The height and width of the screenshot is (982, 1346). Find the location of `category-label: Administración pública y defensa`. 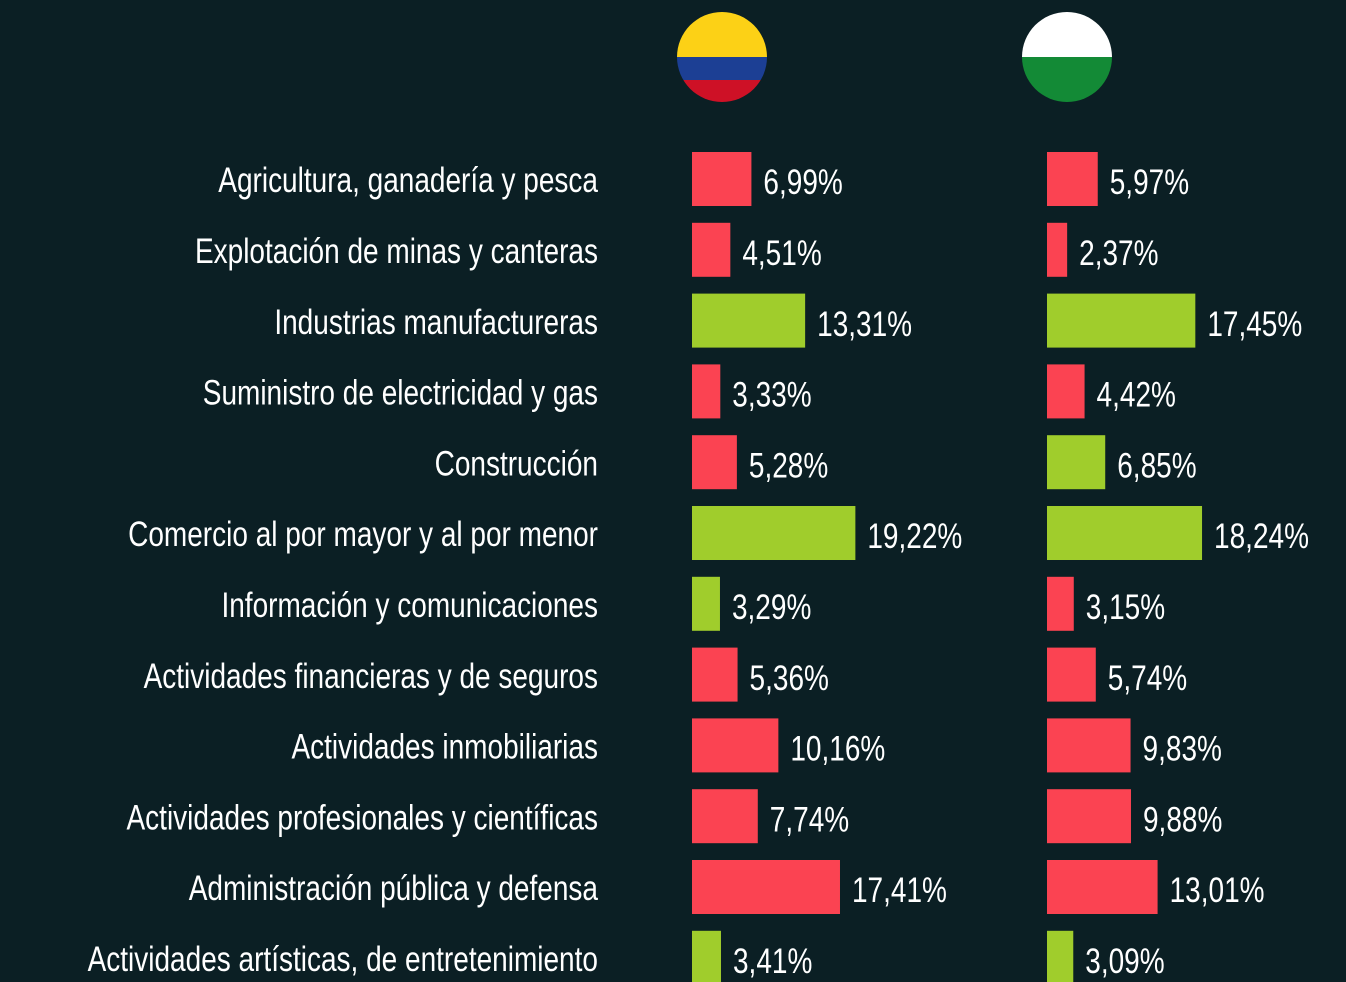

category-label: Administración pública y defensa is located at coordinates (394, 888).